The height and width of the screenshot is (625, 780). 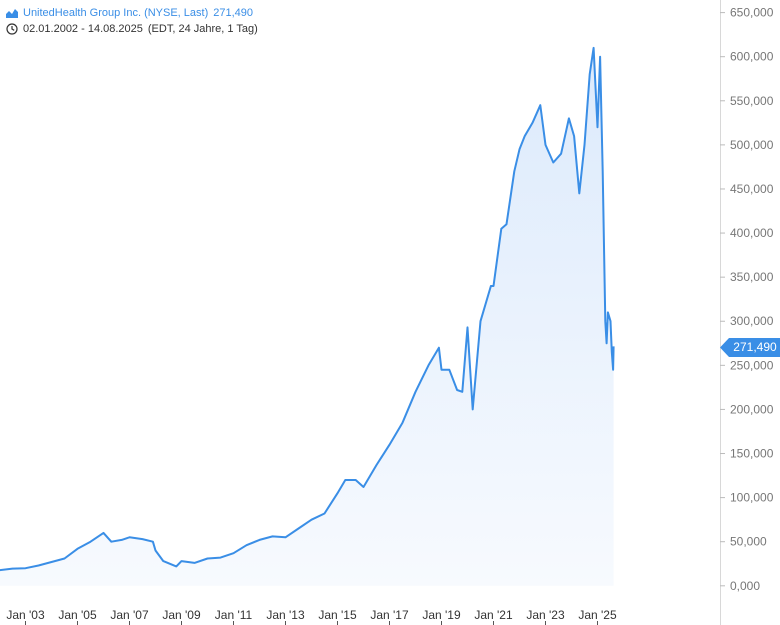 I want to click on y-tick-label: 550,000, so click(x=752, y=101).